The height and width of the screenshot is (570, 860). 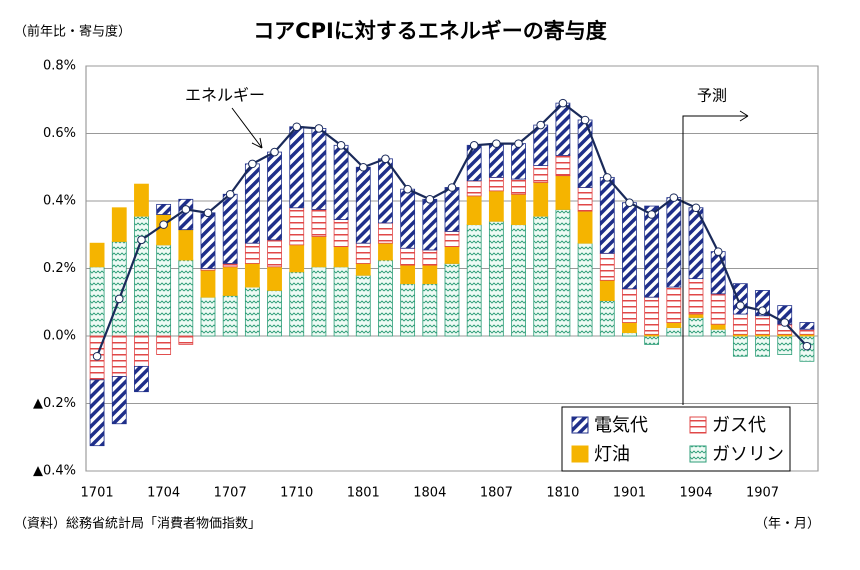 I want to click on x-tick-label: 1901, so click(x=629, y=493).